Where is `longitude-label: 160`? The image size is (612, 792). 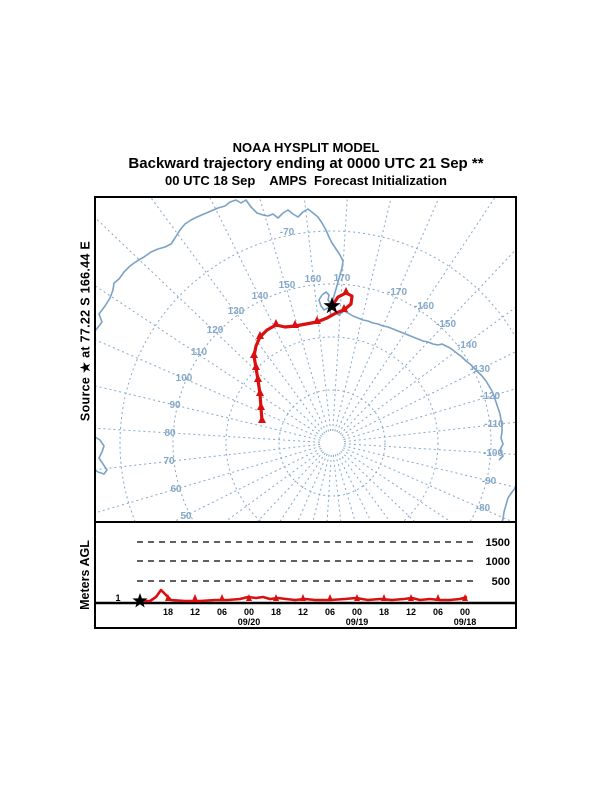 longitude-label: 160 is located at coordinates (313, 279).